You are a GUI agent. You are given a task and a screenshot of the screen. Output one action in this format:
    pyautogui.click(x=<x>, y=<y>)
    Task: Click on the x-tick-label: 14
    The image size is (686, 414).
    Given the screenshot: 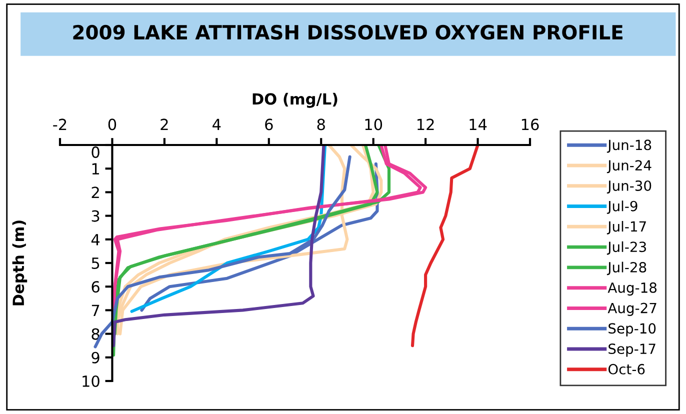 What is the action you would take?
    pyautogui.click(x=478, y=124)
    